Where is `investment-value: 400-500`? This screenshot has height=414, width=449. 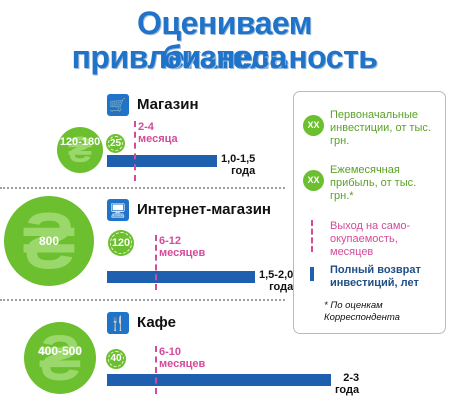 investment-value: 400-500 is located at coordinates (60, 351).